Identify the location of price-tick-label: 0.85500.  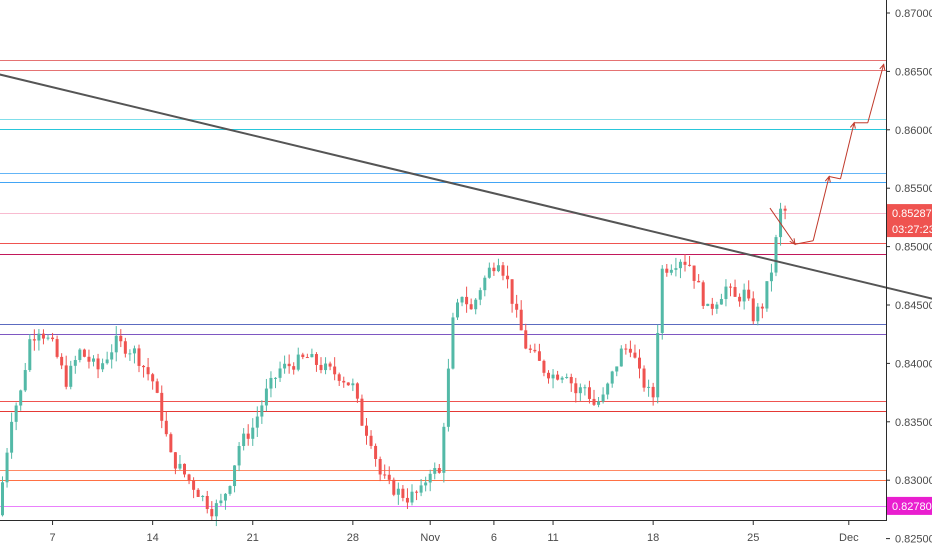
(913, 189).